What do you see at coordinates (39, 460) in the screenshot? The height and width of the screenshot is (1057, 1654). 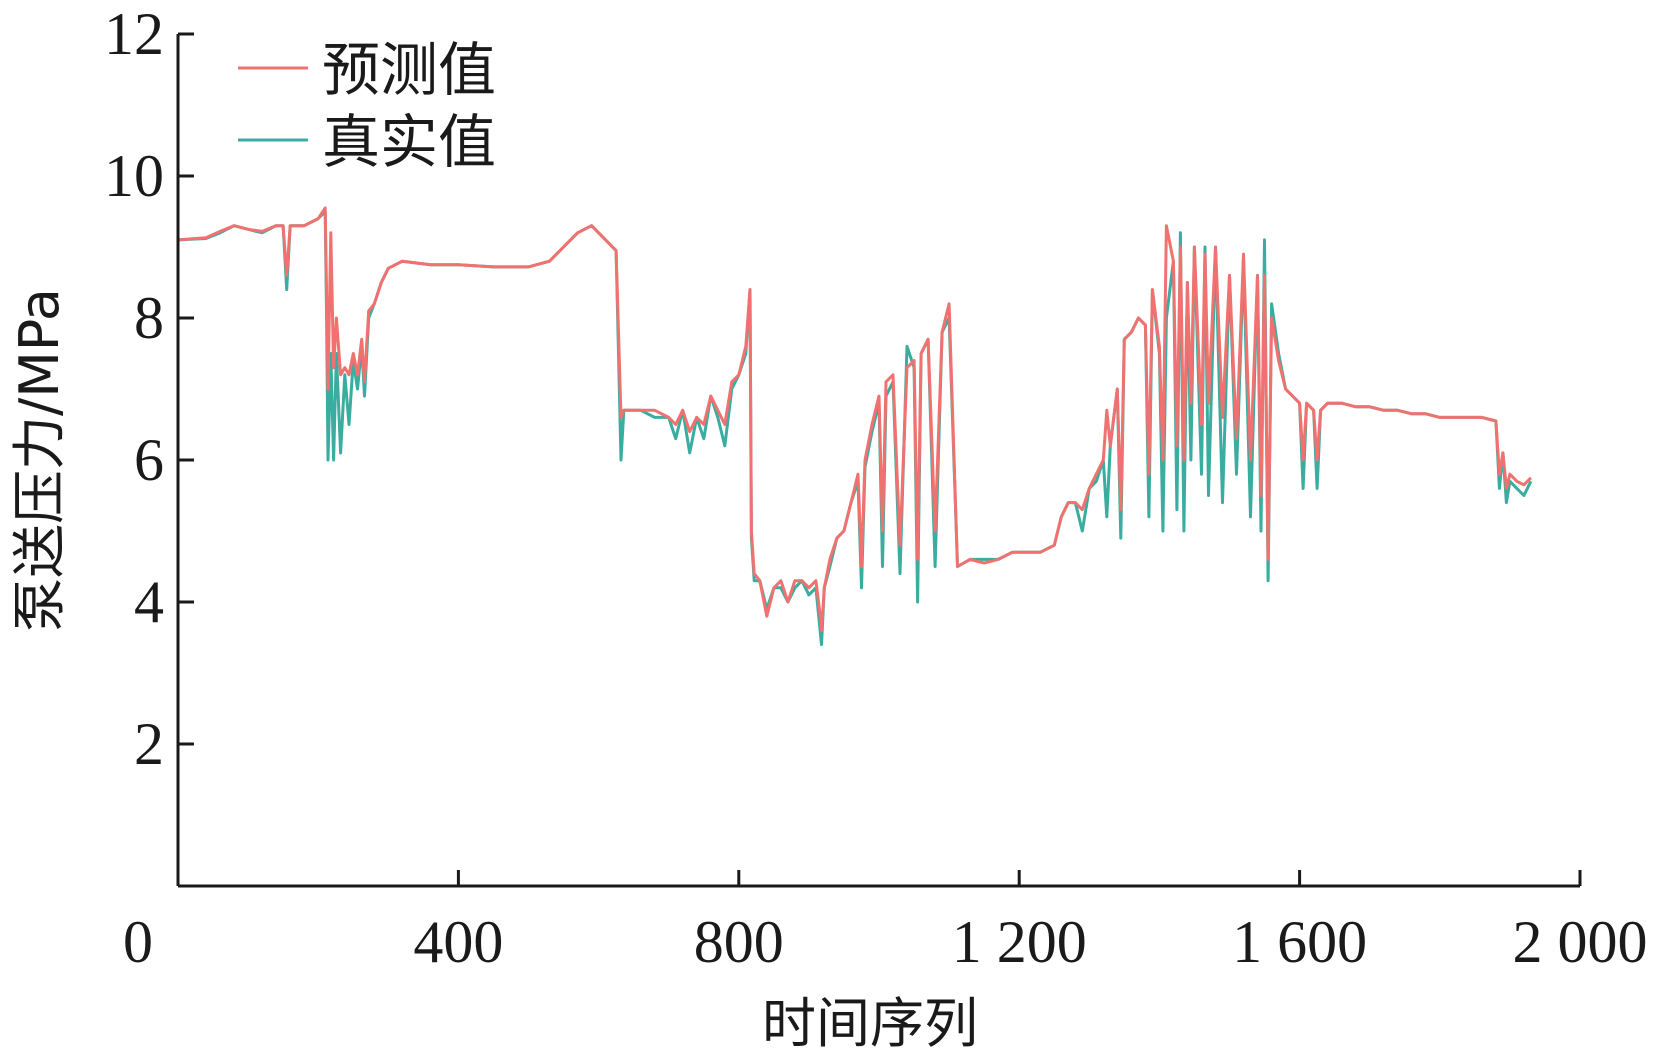 I see `y-axis-label: 泵送压力/MPa` at bounding box center [39, 460].